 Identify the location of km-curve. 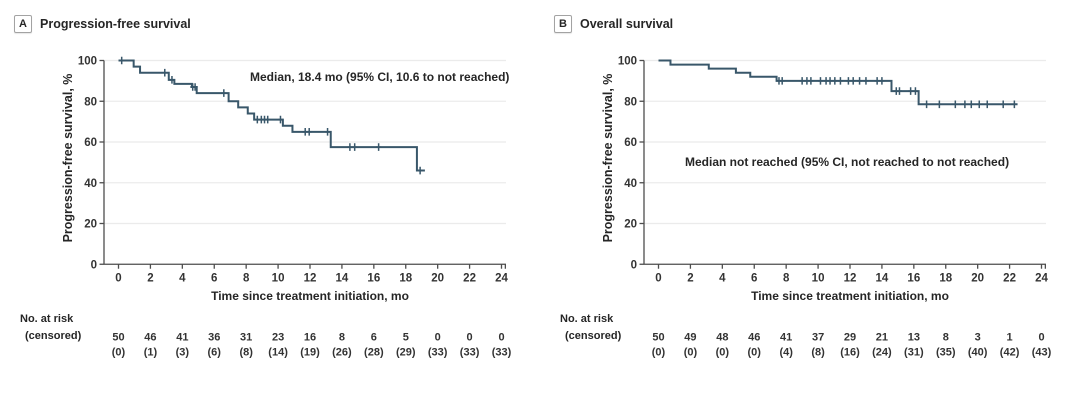
(838, 82).